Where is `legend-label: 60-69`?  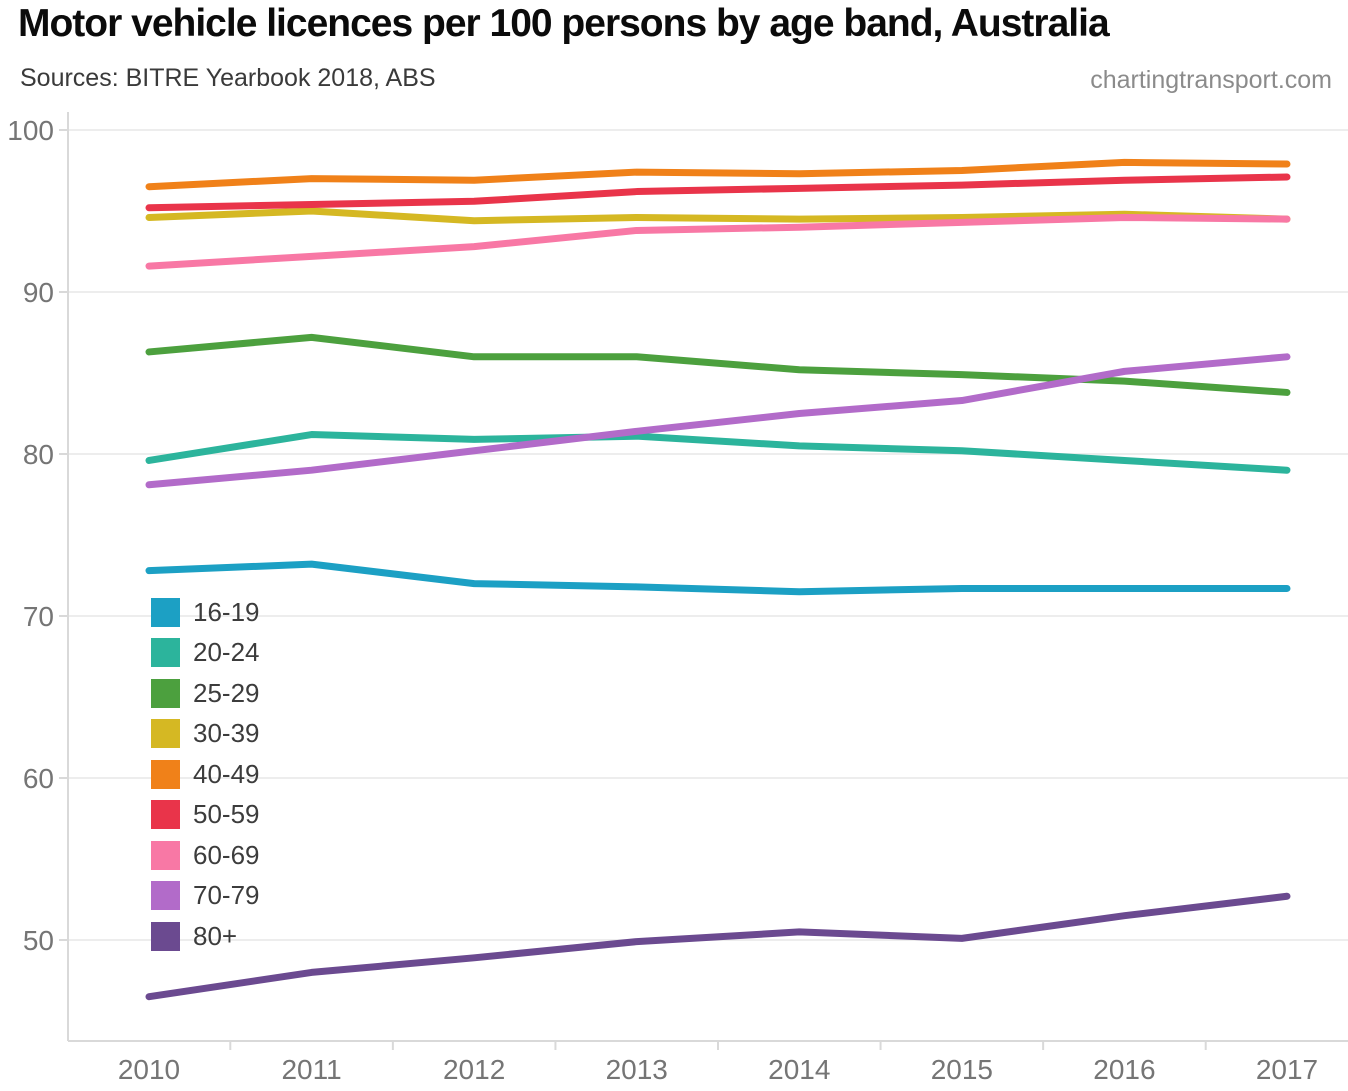
legend-label: 60-69 is located at coordinates (226, 854).